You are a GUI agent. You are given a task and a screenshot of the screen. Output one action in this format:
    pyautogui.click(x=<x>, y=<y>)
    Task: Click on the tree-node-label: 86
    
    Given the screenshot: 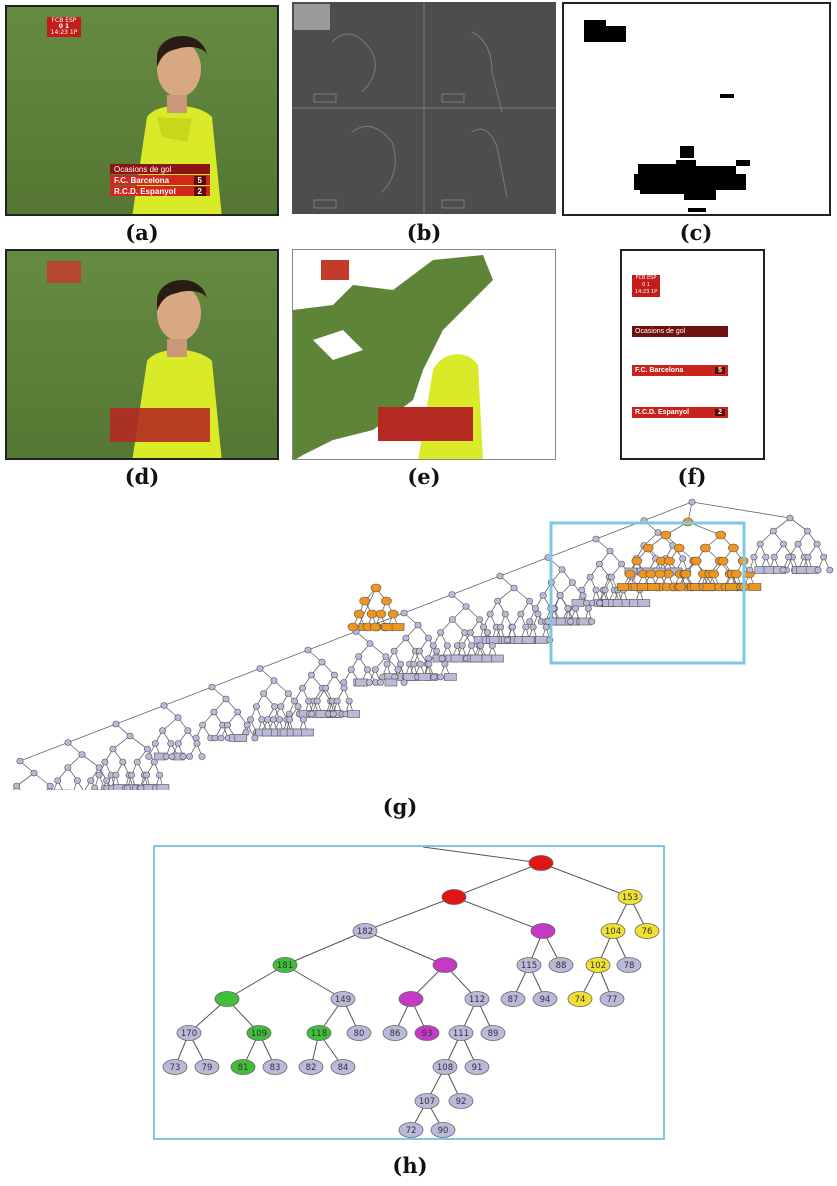 What is the action you would take?
    pyautogui.click(x=395, y=1034)
    